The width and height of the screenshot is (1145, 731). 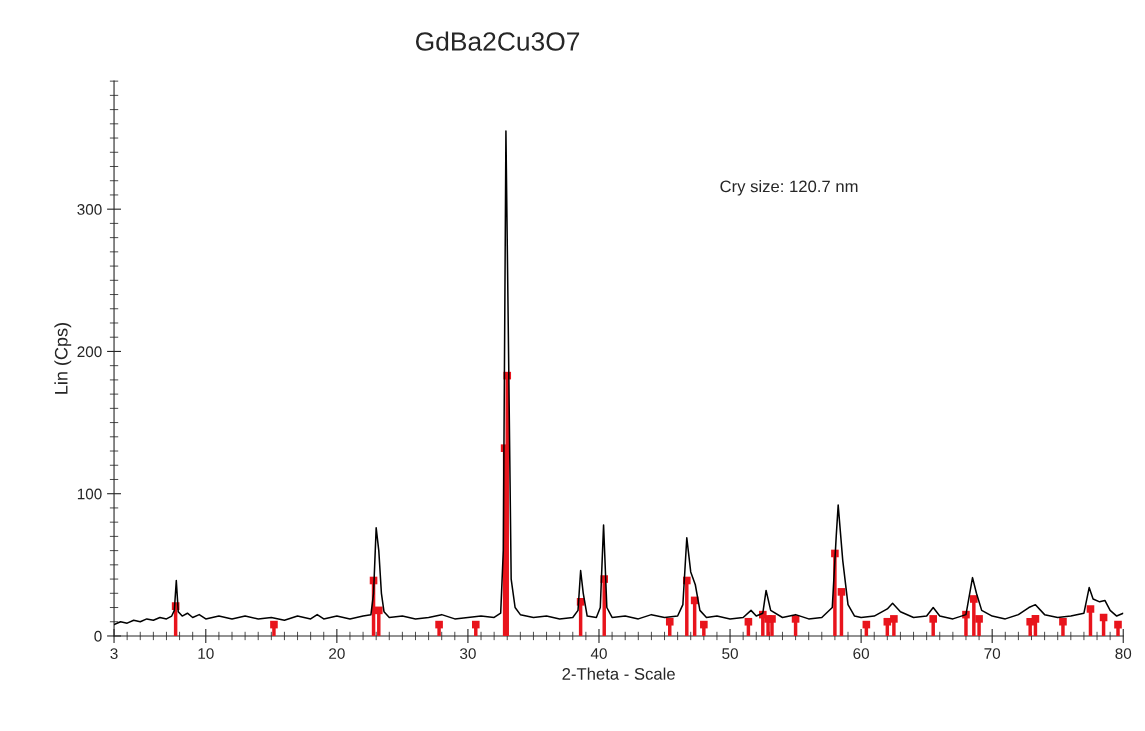 What do you see at coordinates (497, 41) in the screenshot?
I see `chart-title: GdBa2Cu3O7` at bounding box center [497, 41].